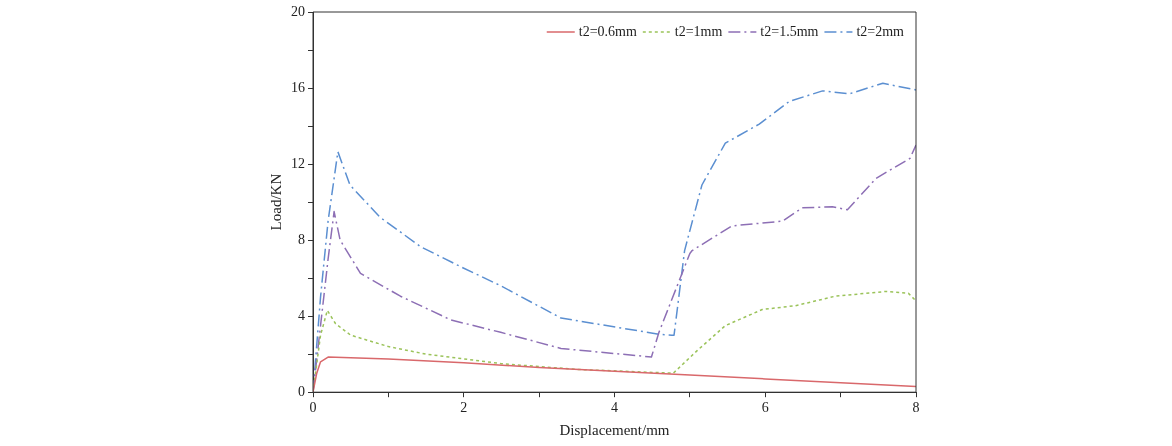 The height and width of the screenshot is (446, 1172). What do you see at coordinates (607, 31) in the screenshot?
I see `legend-label: t2=0.6mm` at bounding box center [607, 31].